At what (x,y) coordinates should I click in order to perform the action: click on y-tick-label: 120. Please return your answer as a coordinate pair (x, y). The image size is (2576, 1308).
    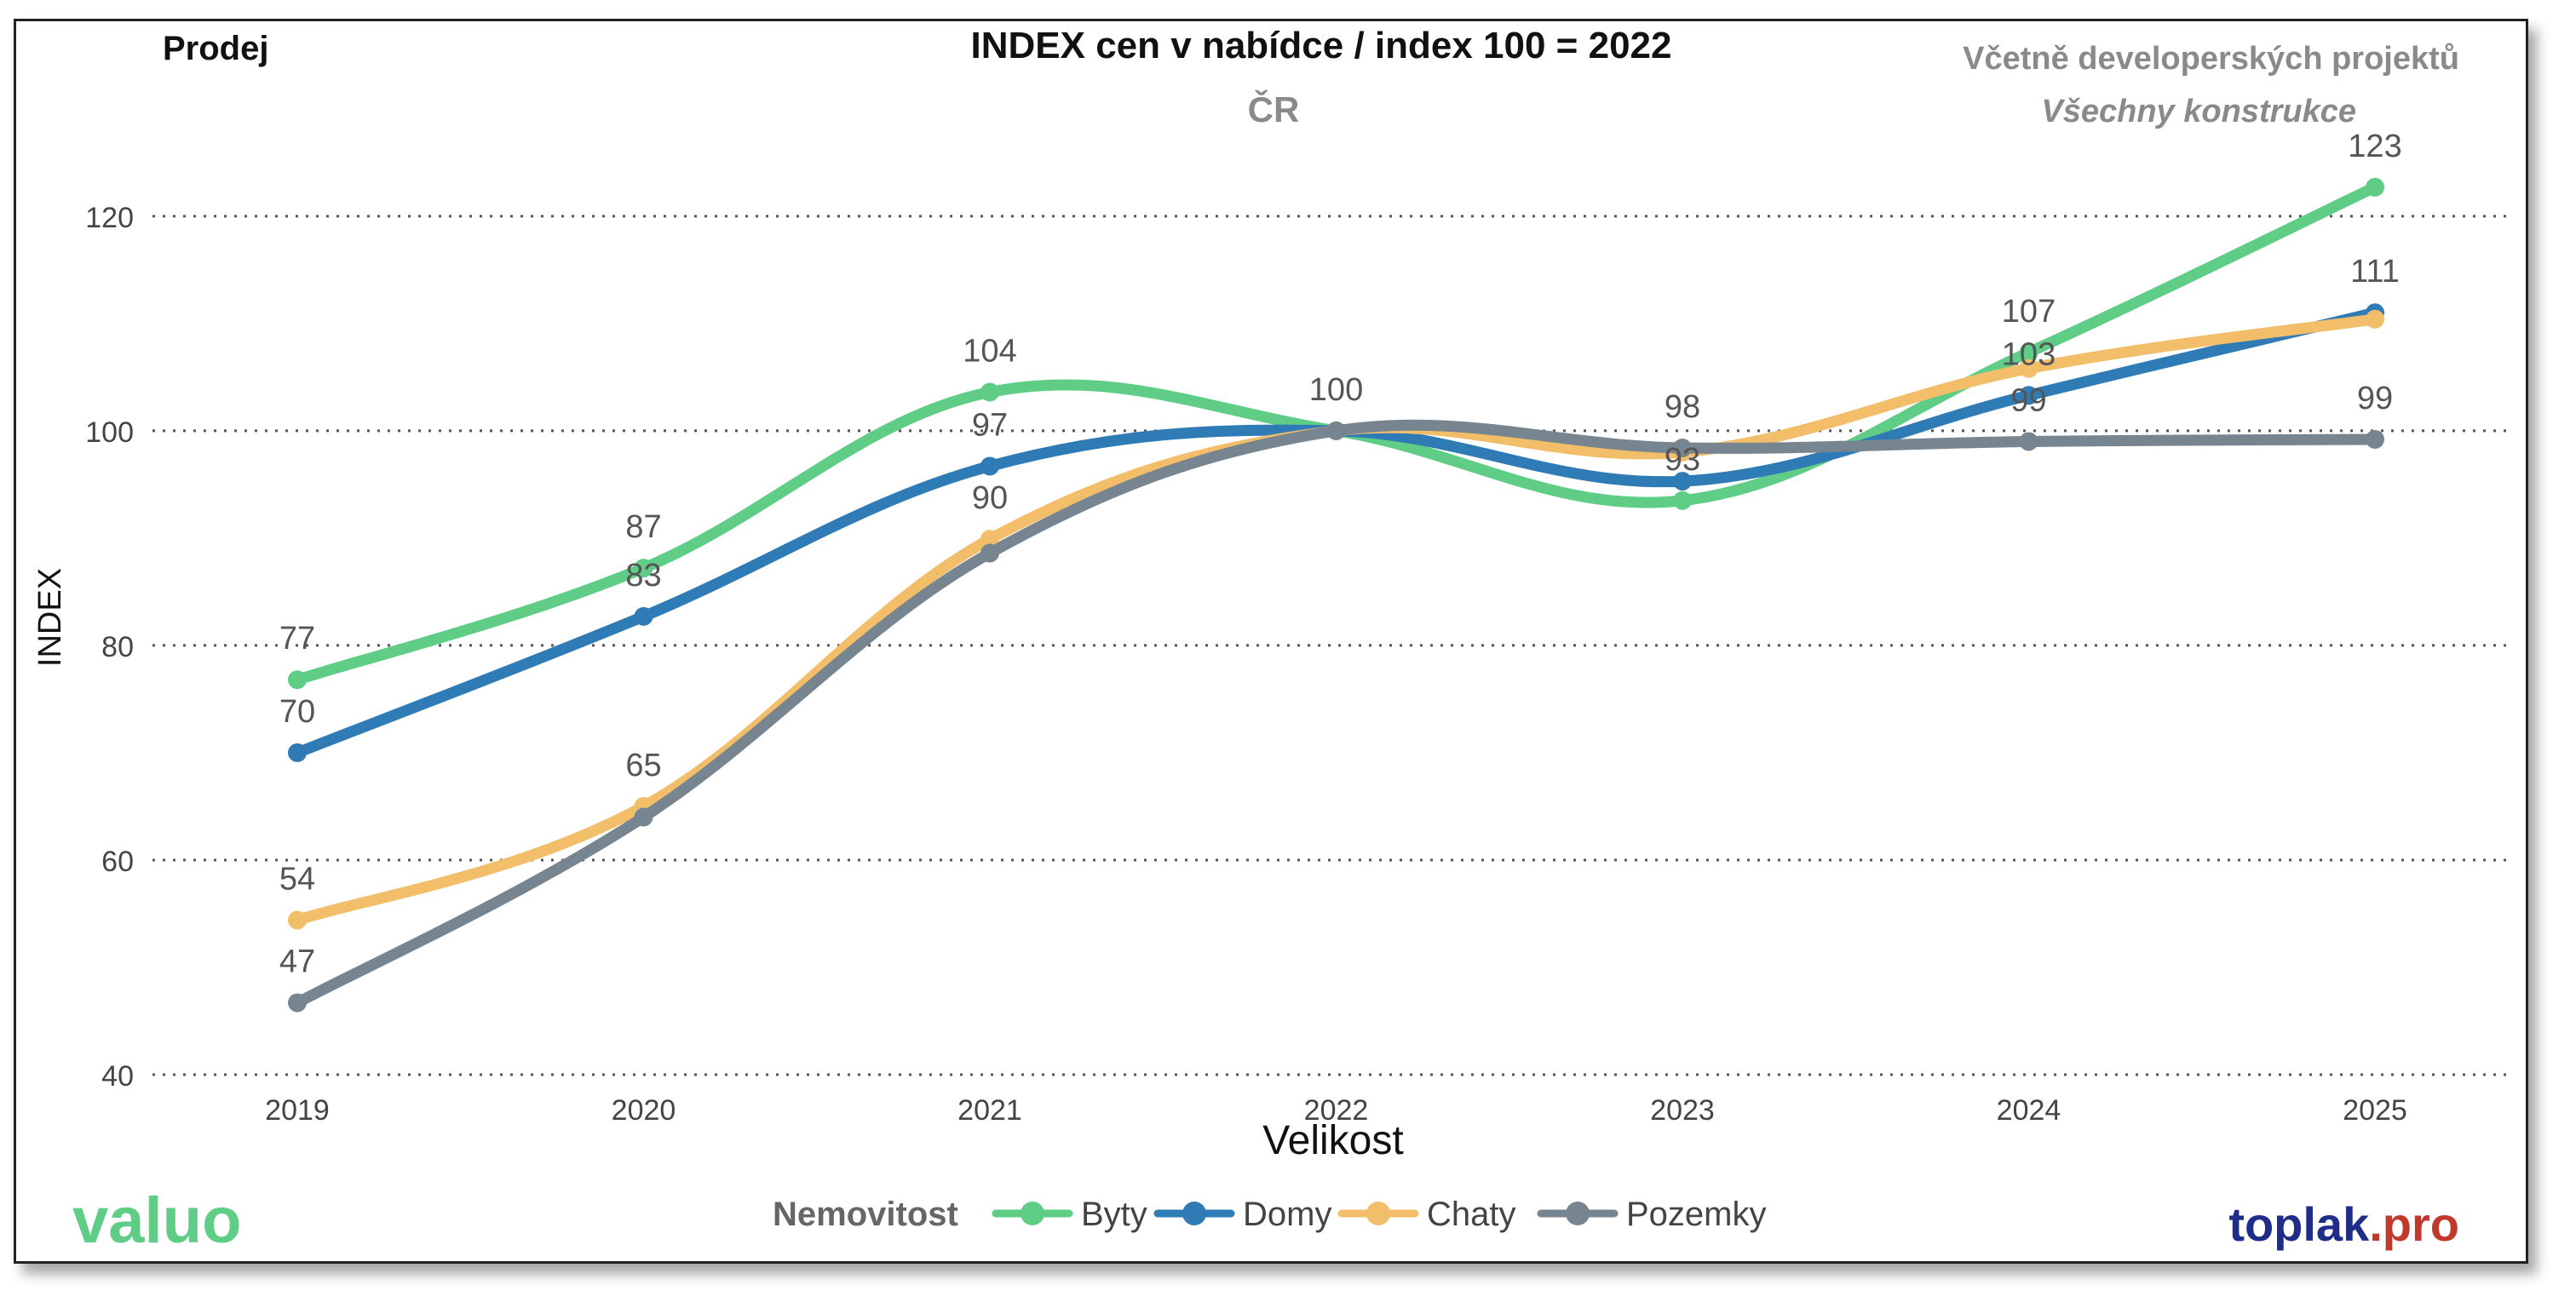
    Looking at the image, I should click on (109, 218).